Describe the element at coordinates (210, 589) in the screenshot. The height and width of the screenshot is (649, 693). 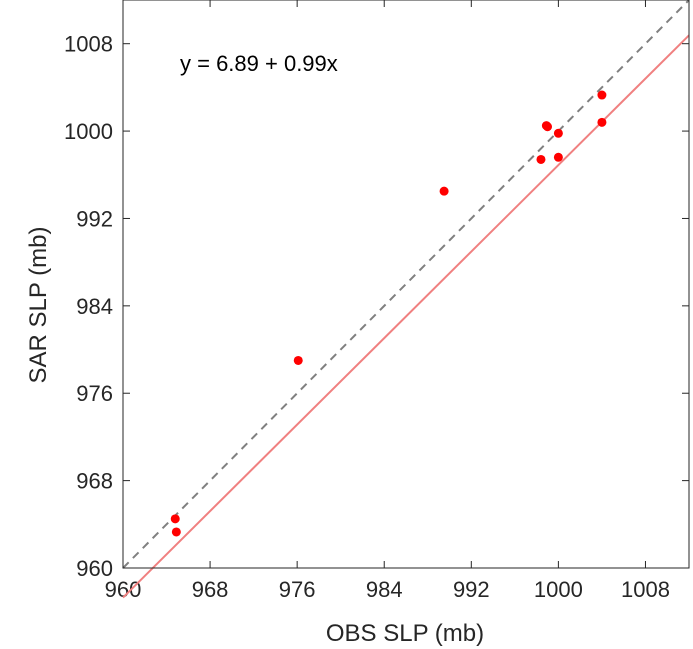
I see `x-tick-label-968: 968` at that location.